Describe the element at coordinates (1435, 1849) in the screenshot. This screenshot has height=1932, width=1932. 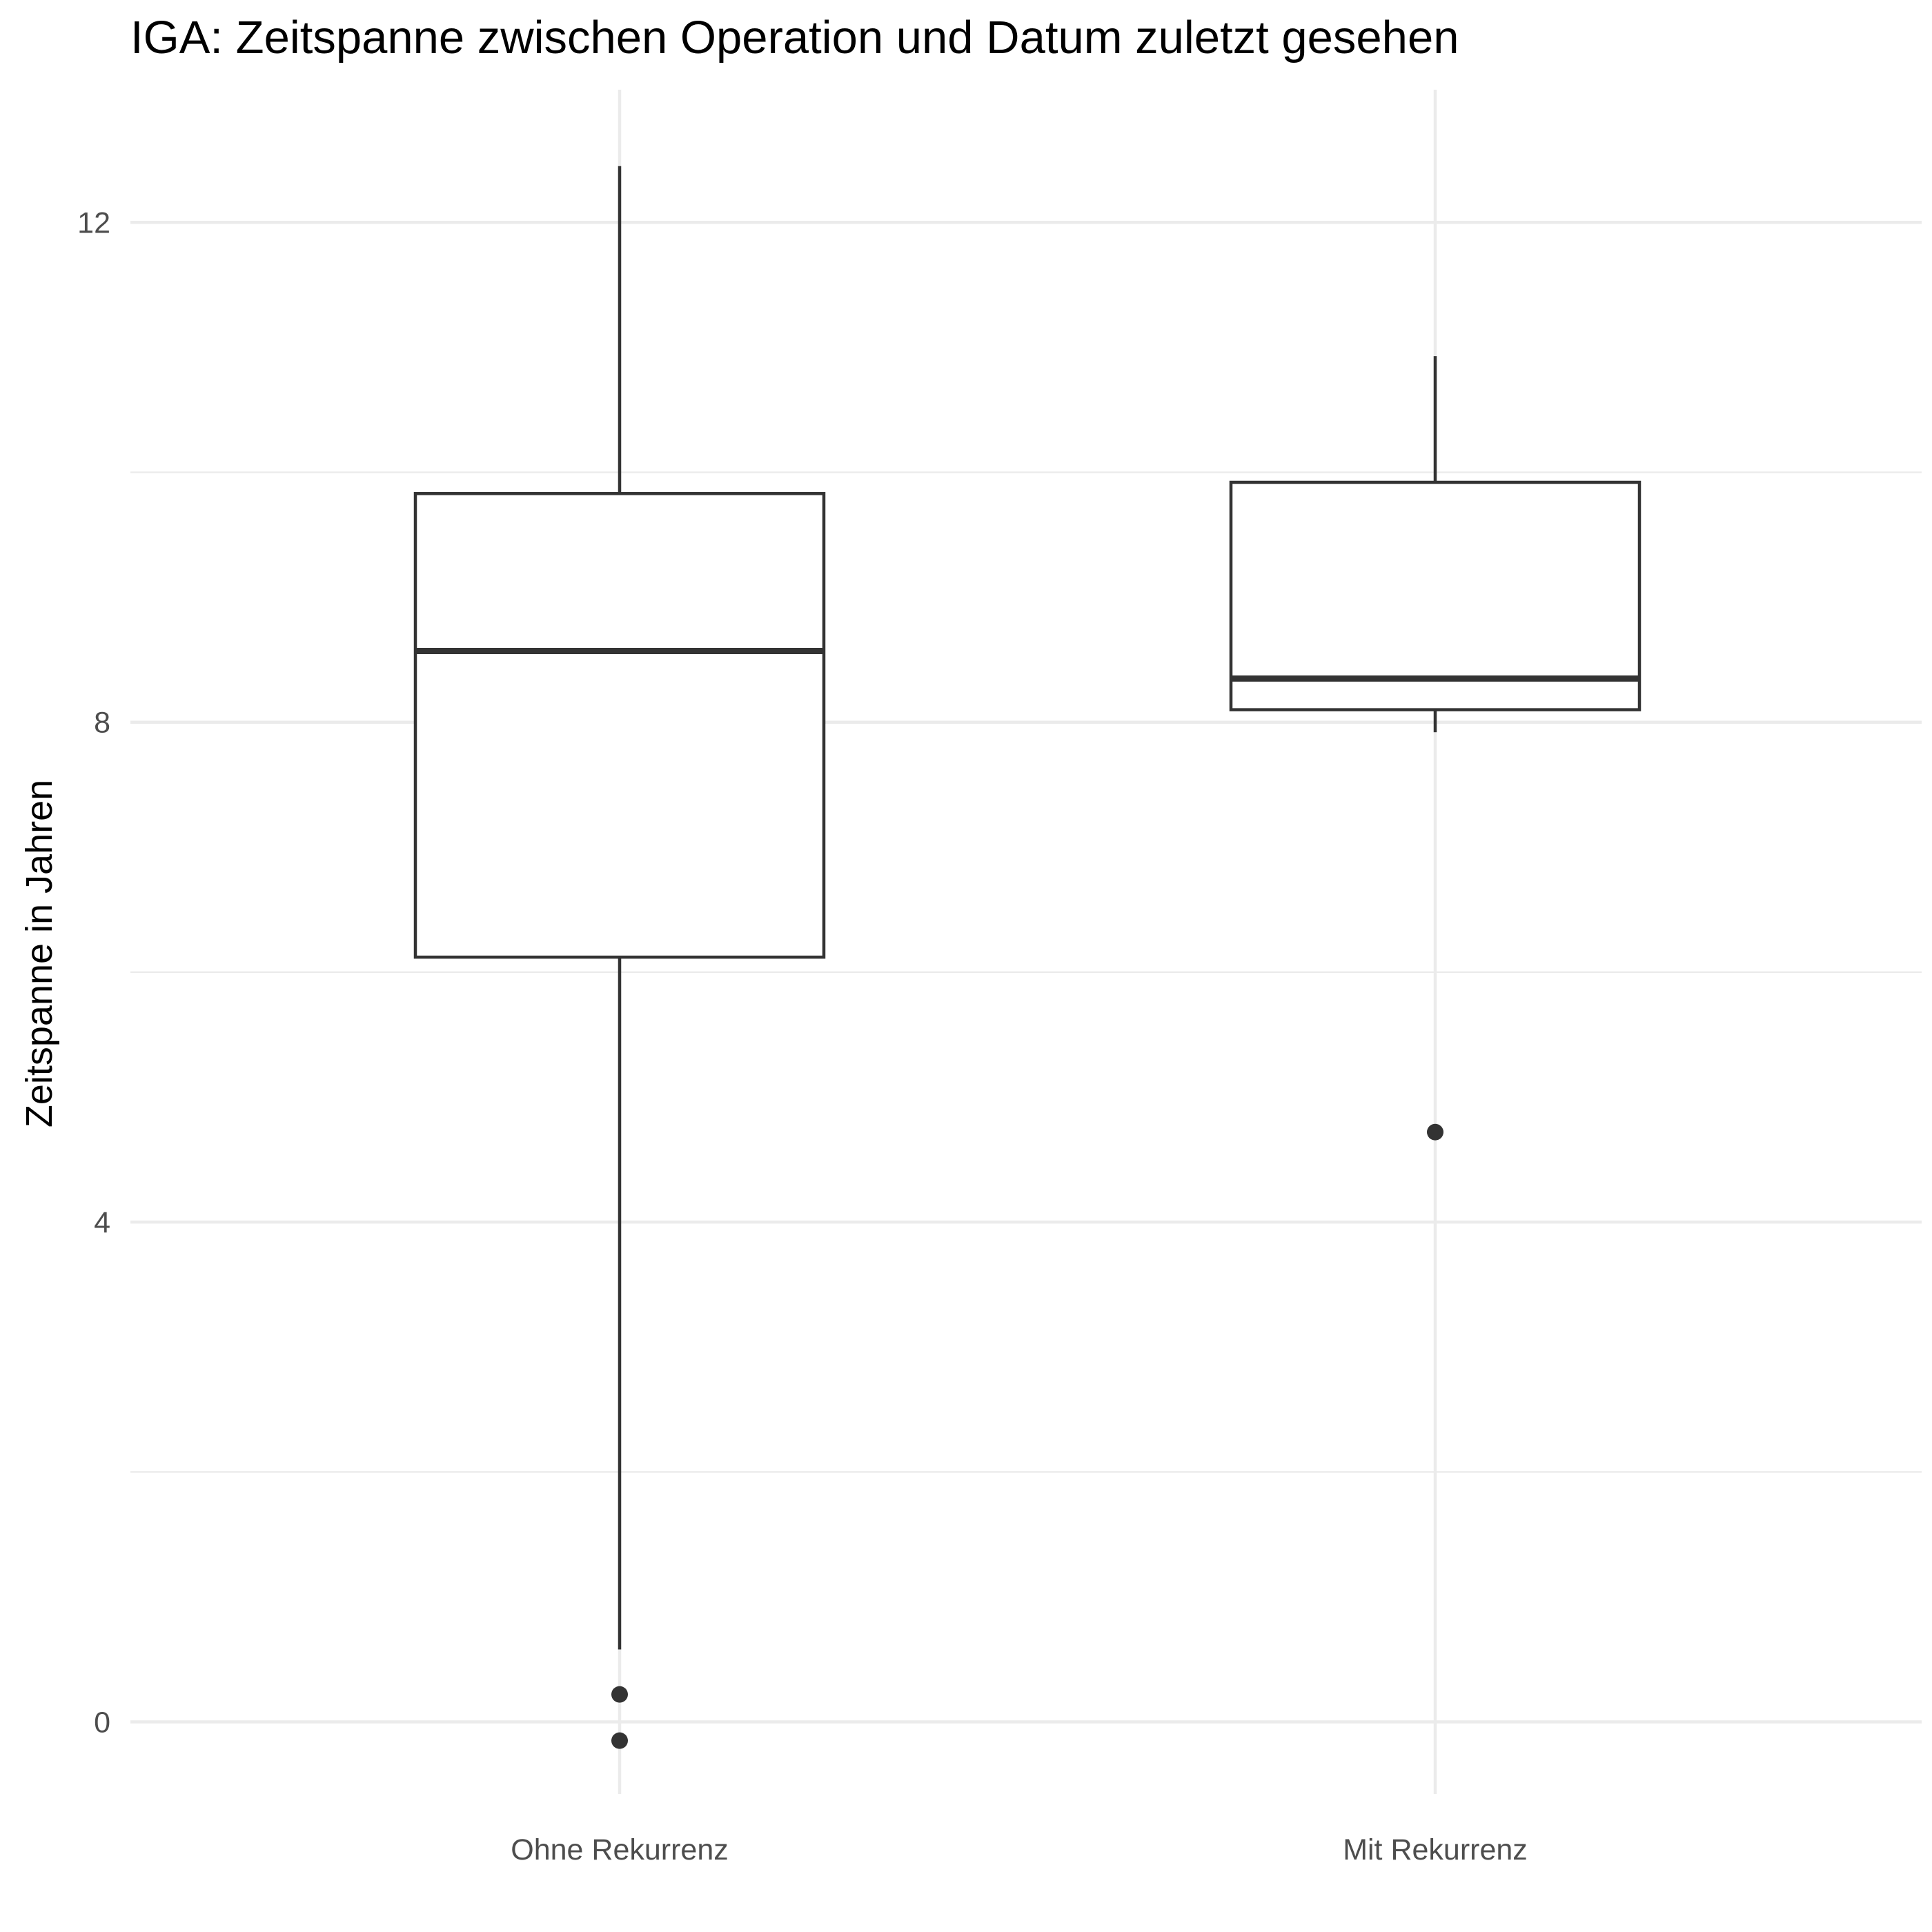
I see `x-tick-label: Mit Rekurrenz` at that location.